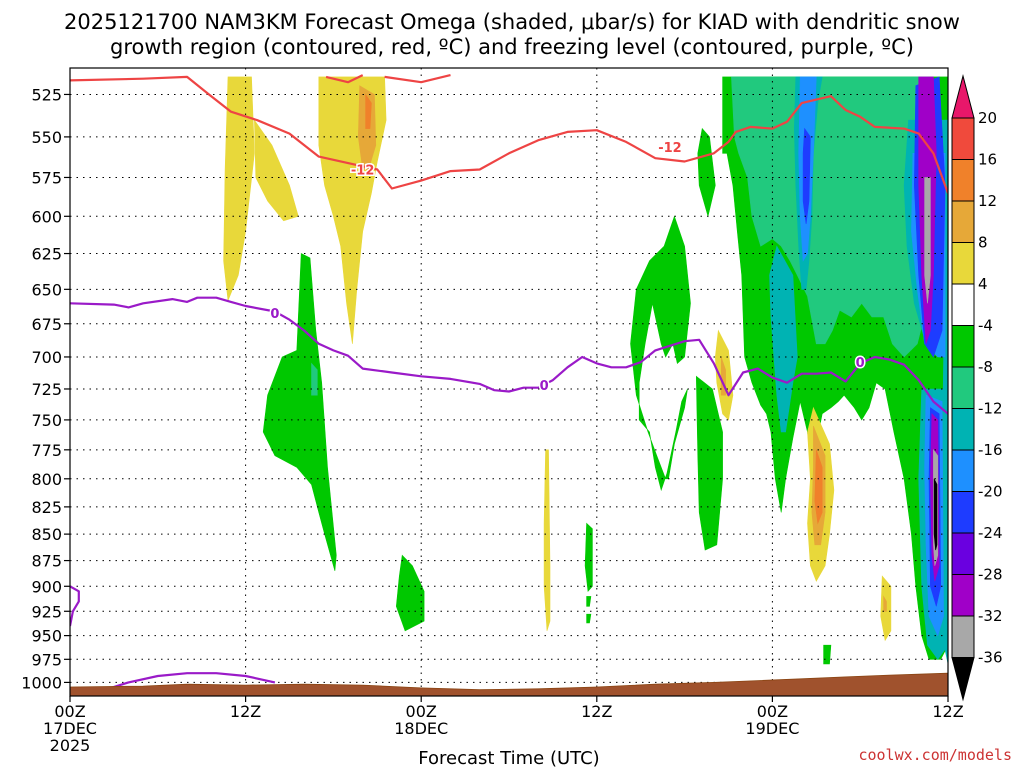 This screenshot has height=768, width=1024. I want to click on y-tick-label-675: 675, so click(46, 324).